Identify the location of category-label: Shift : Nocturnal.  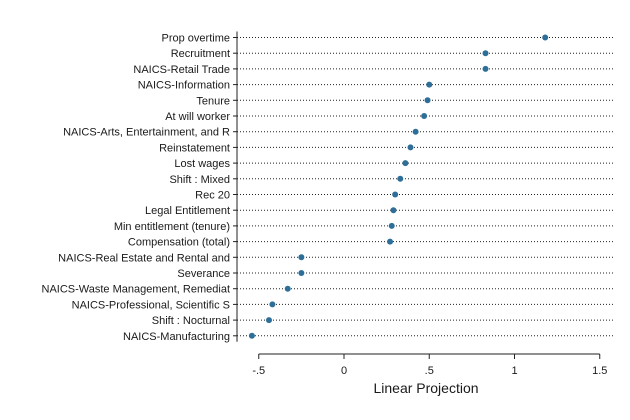
(191, 321).